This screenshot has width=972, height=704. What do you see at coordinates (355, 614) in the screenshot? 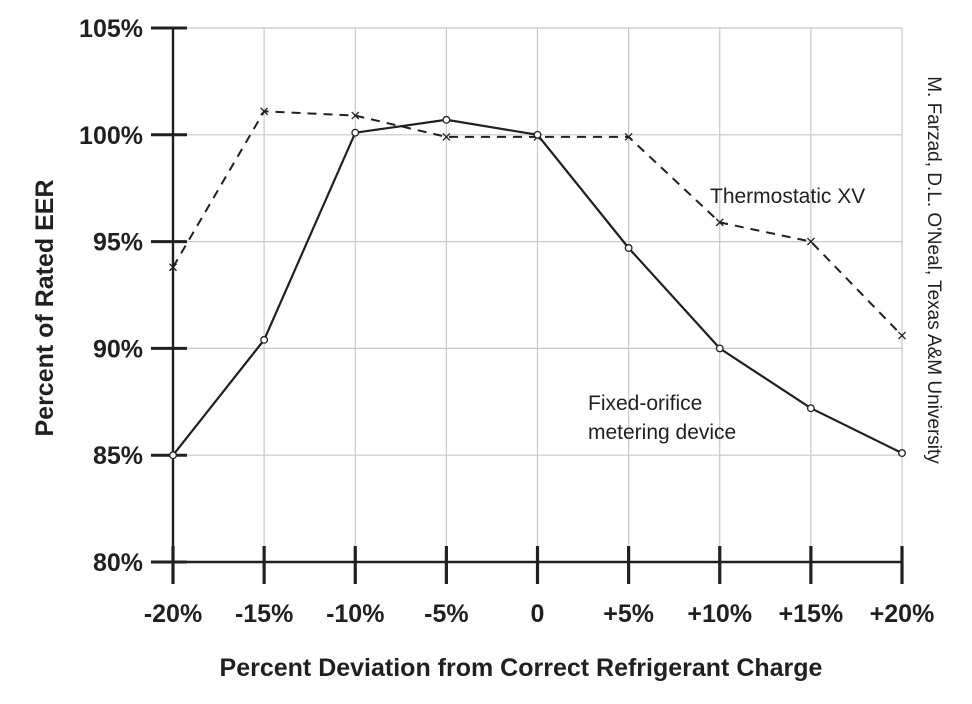
I see `x-tick-label-2: -10%` at bounding box center [355, 614].